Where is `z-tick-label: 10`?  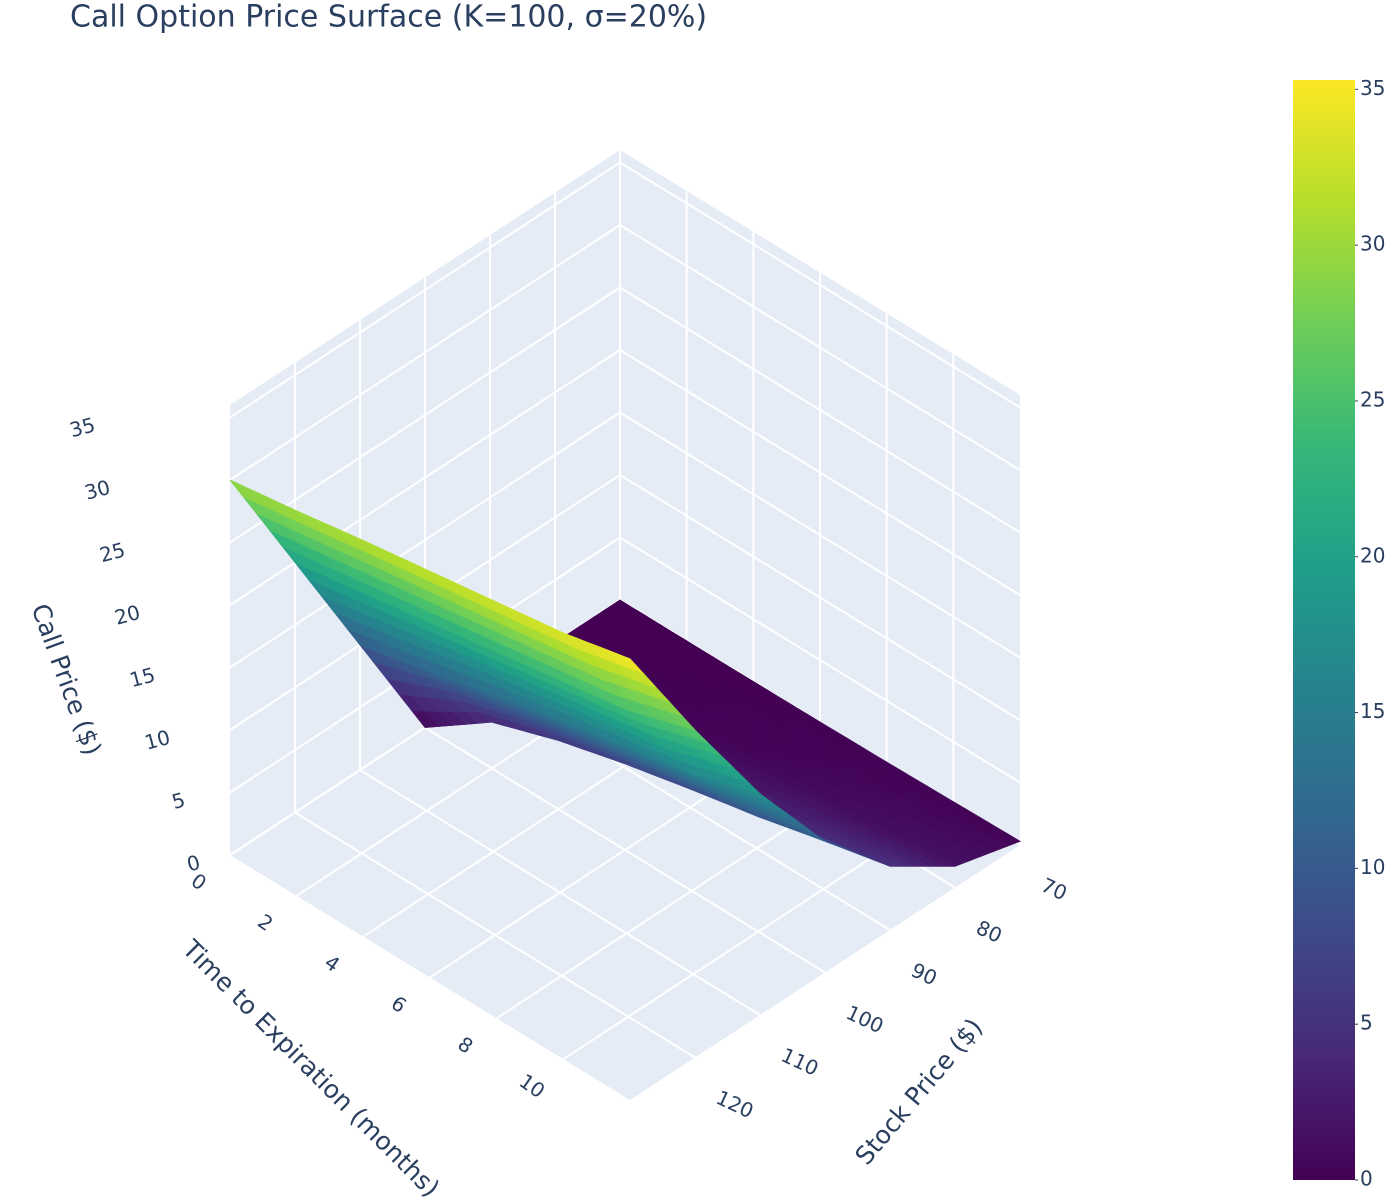 z-tick-label: 10 is located at coordinates (157, 740).